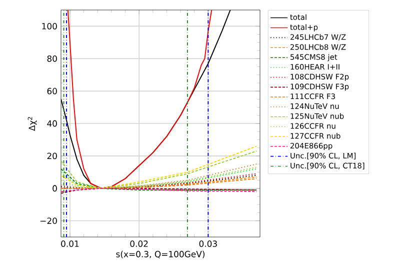 This screenshot has width=420, height=280. What do you see at coordinates (49, 26) in the screenshot?
I see `y-tick-label: 100` at bounding box center [49, 26].